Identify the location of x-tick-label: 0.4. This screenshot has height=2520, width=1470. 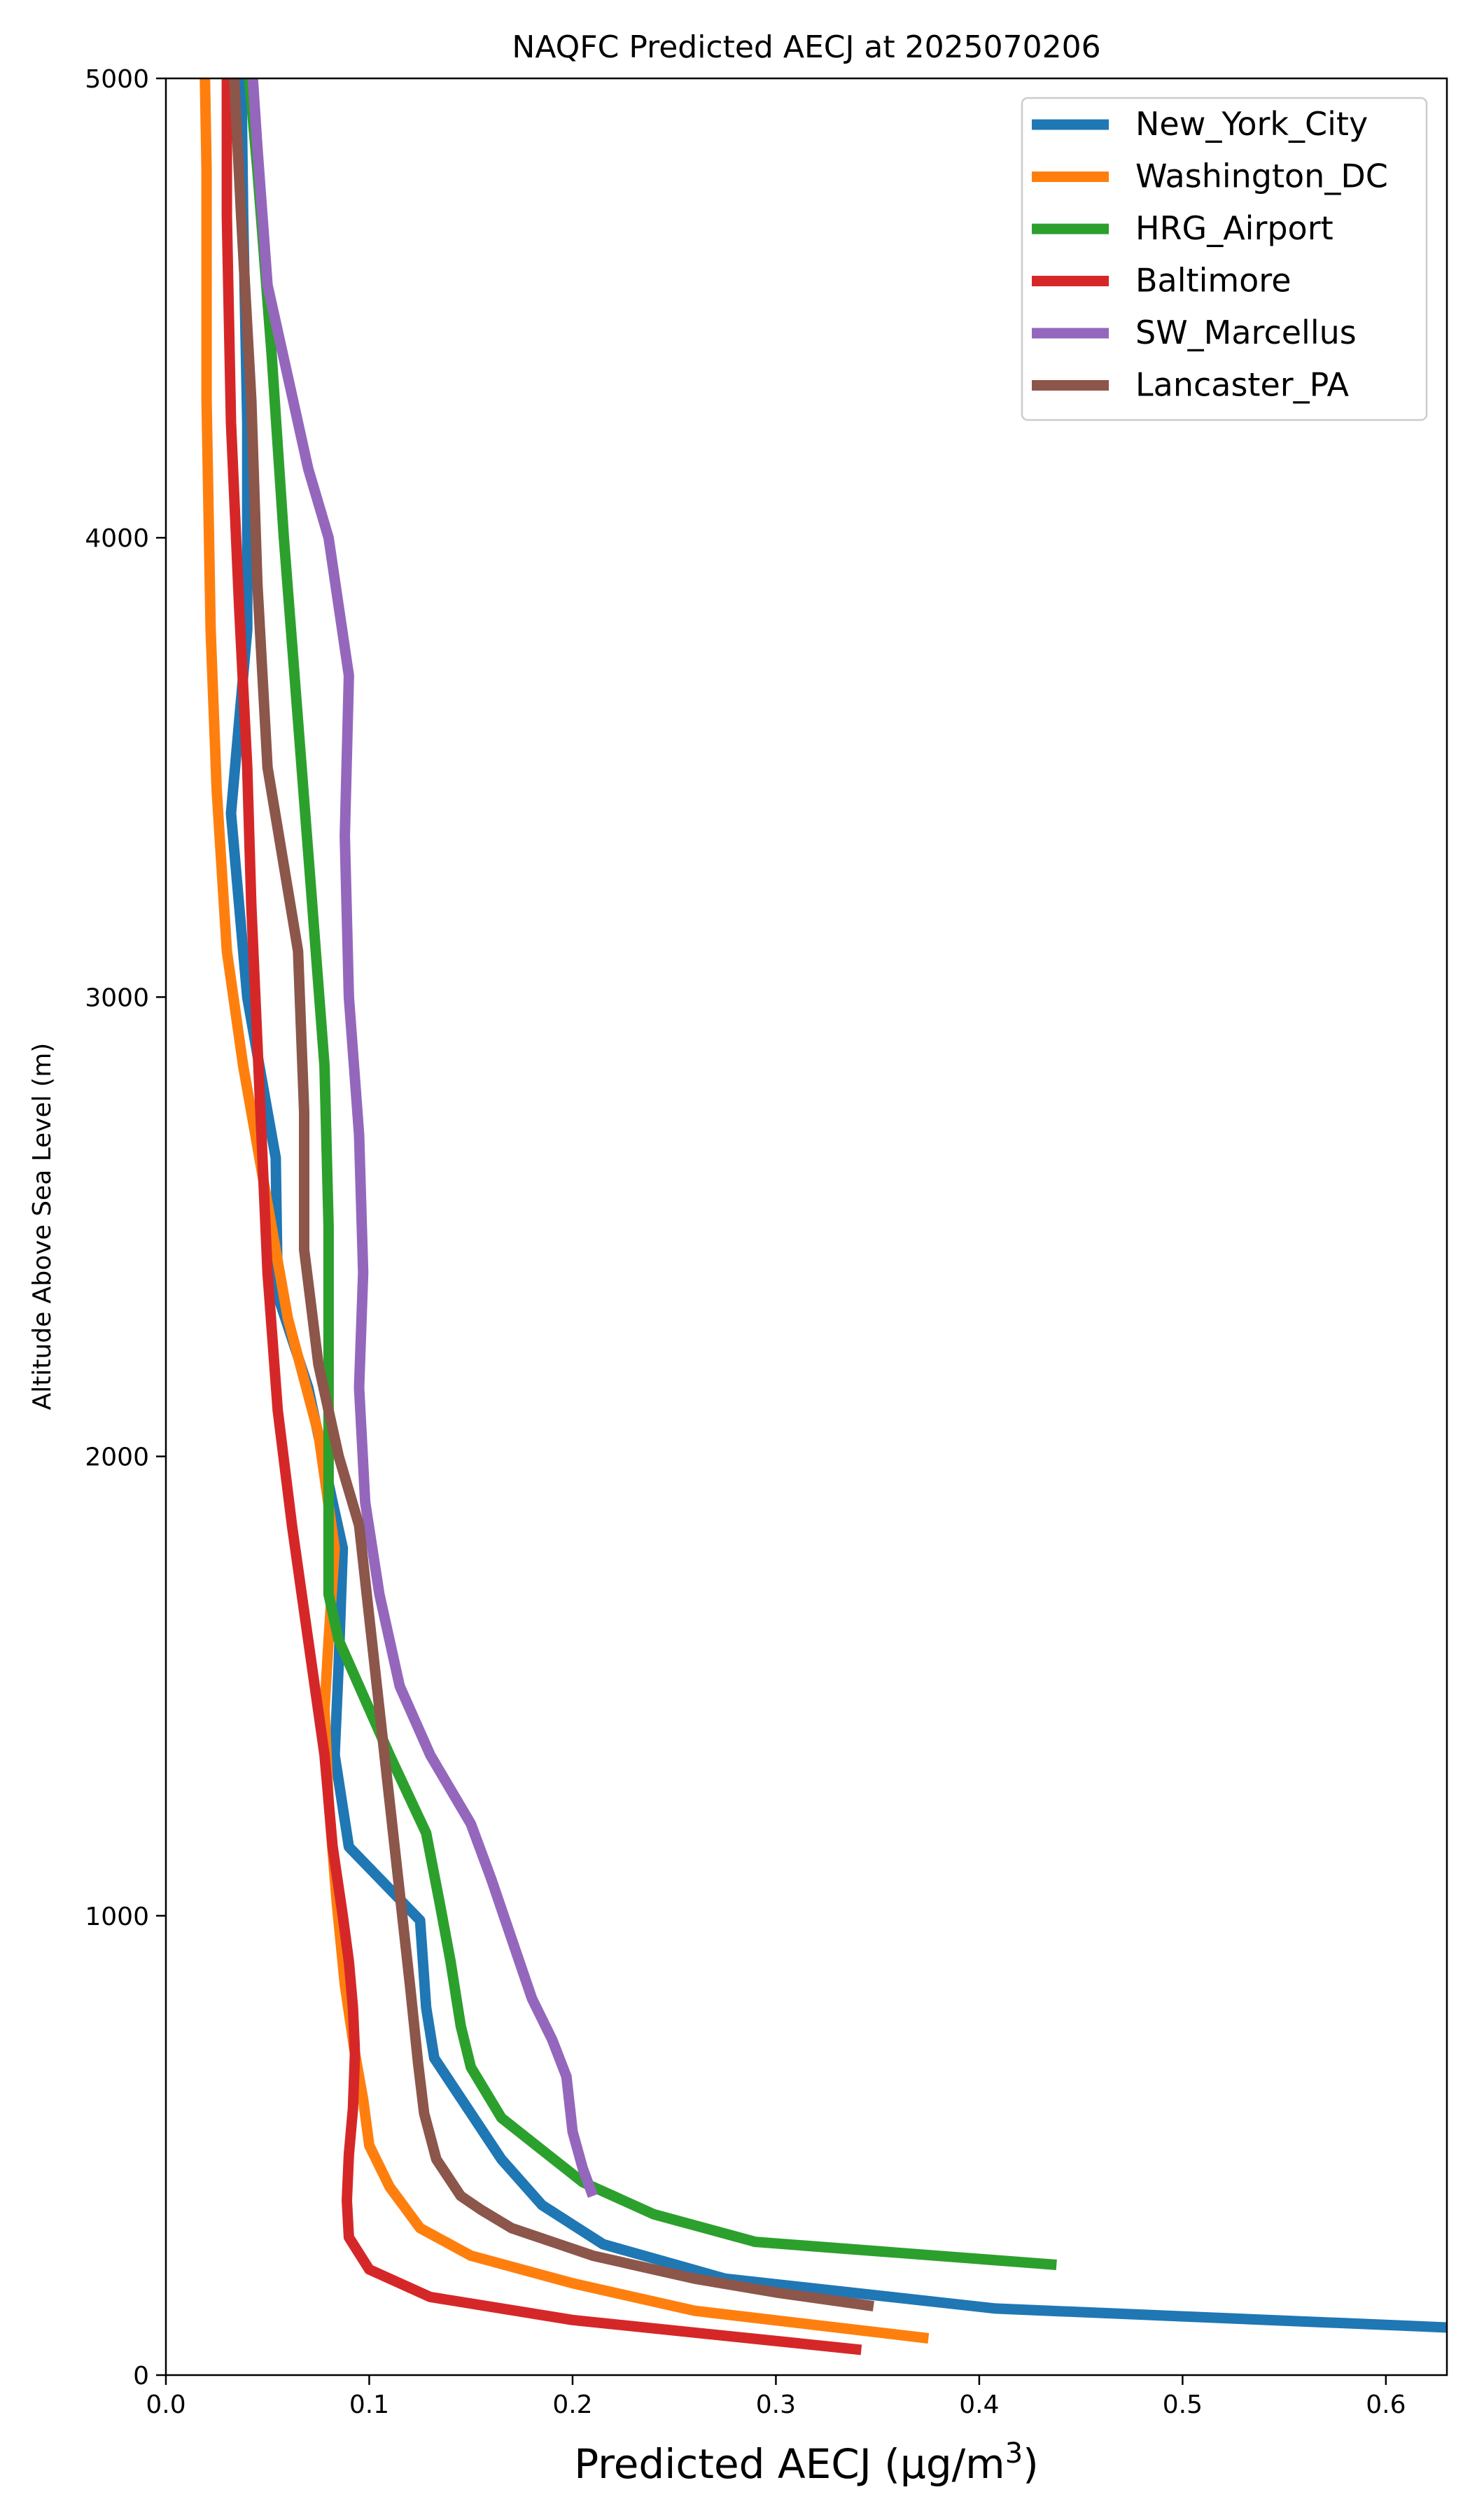
(979, 2404).